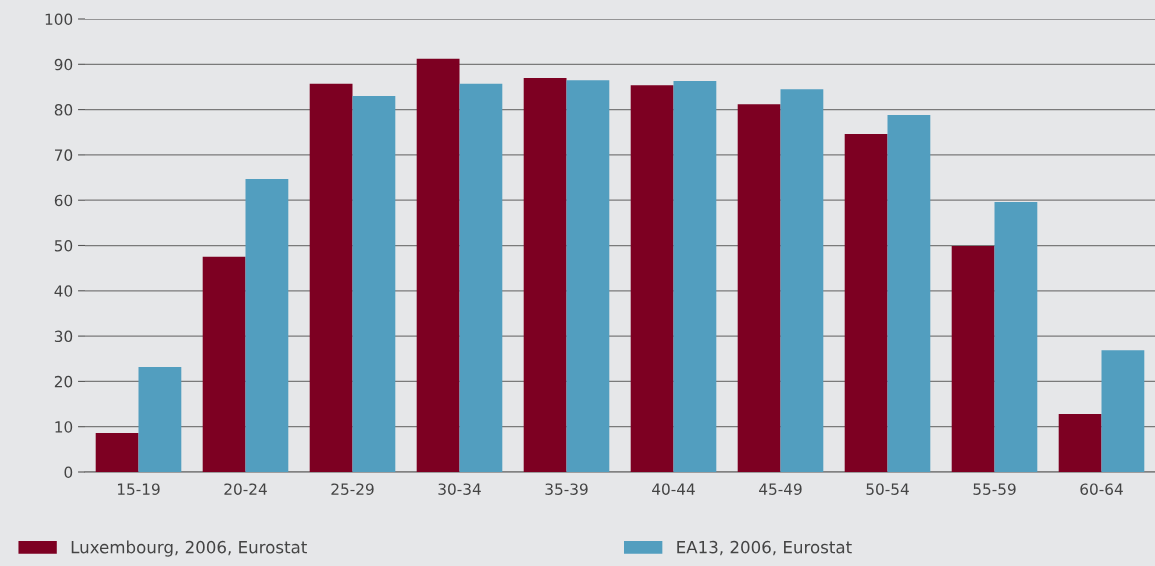 Image resolution: width=1155 pixels, height=566 pixels. I want to click on legend-label: Luxembourg, 2006, Eurostat, so click(189, 548).